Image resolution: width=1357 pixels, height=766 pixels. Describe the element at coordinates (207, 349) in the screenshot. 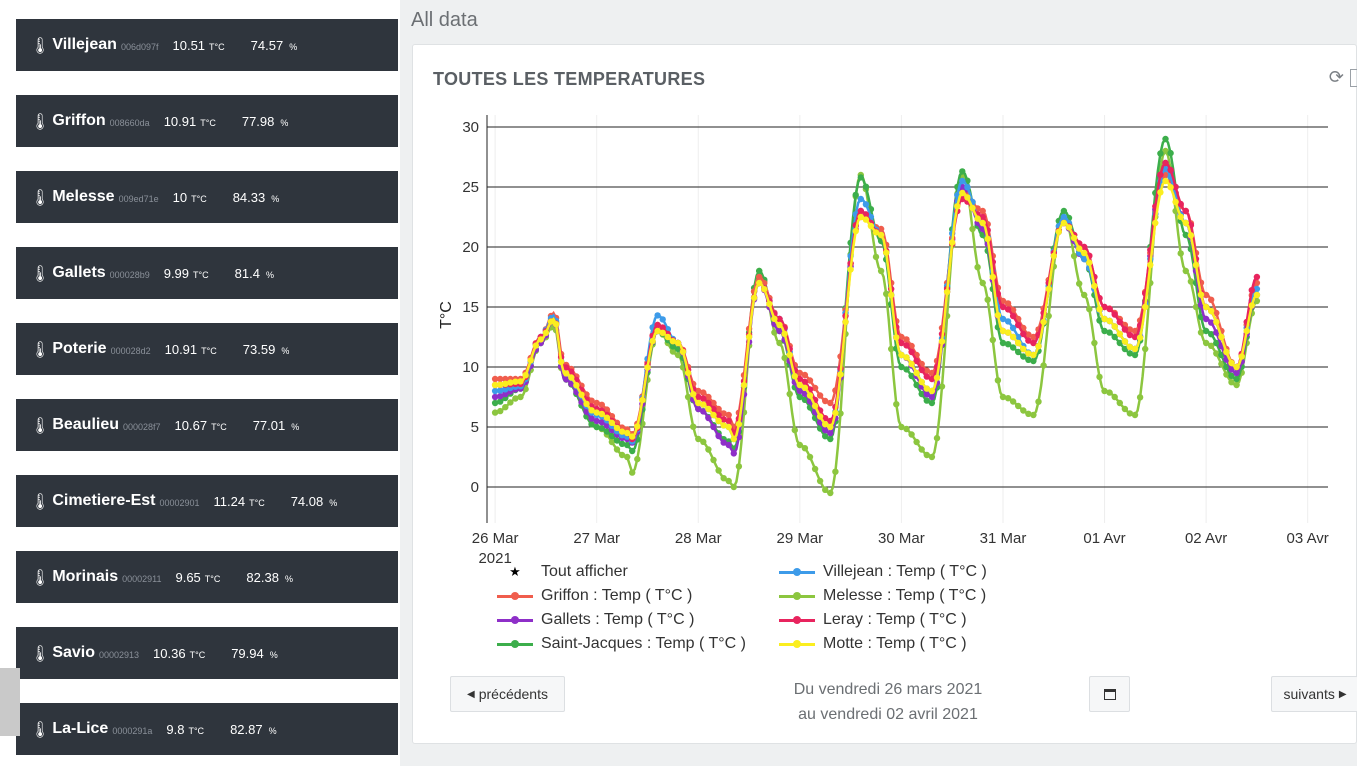

I see `sensor-card-poterie: 🌡︎ Poterie 000028d2 10.91 T°C 73.59%` at that location.